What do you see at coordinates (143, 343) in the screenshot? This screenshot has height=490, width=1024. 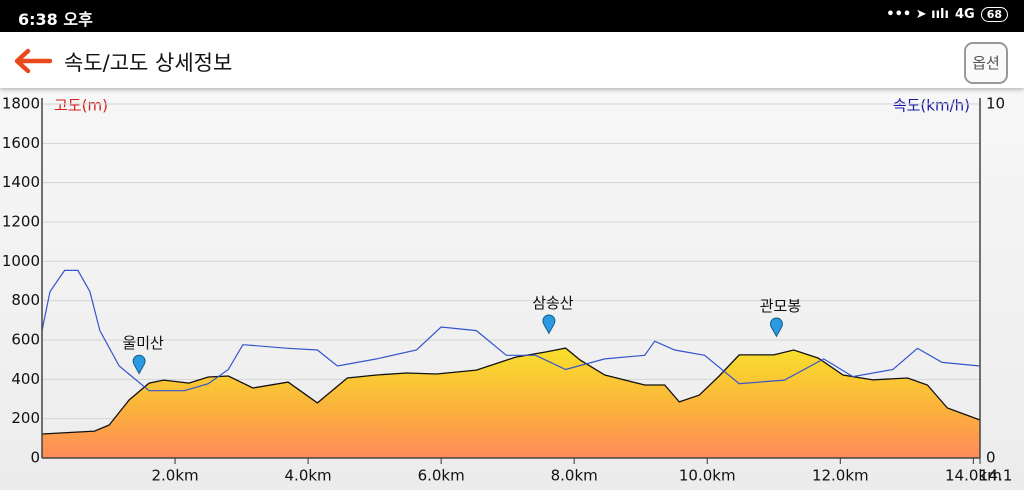 I see `peak-label: 울미산` at bounding box center [143, 343].